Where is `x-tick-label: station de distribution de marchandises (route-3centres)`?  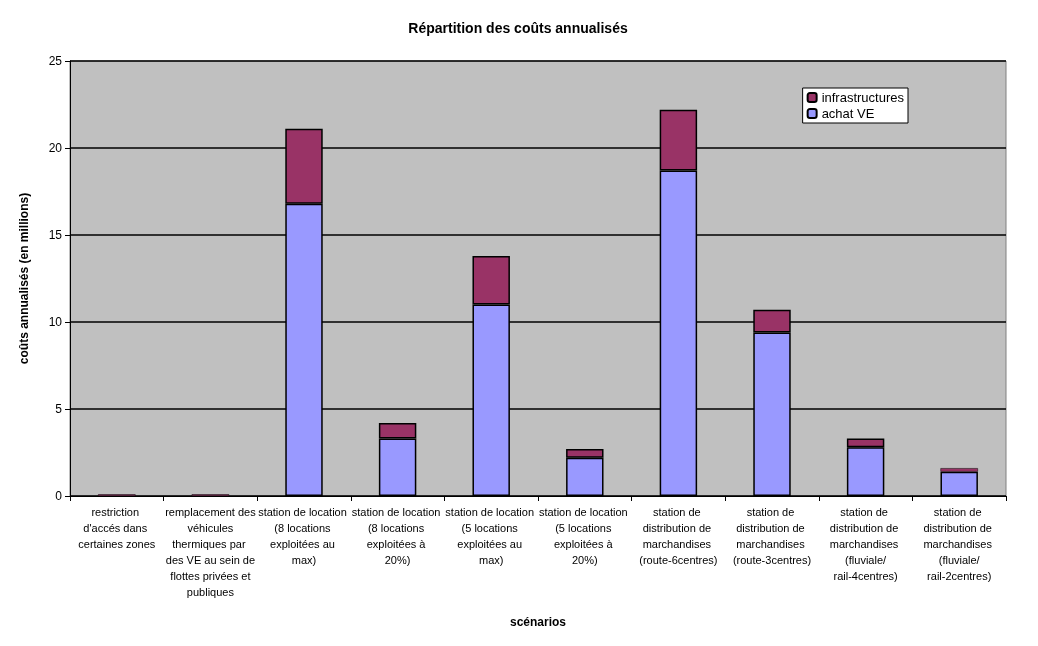
x-tick-label: station de distribution de marchandises (route-3centres) is located at coordinates (772, 536).